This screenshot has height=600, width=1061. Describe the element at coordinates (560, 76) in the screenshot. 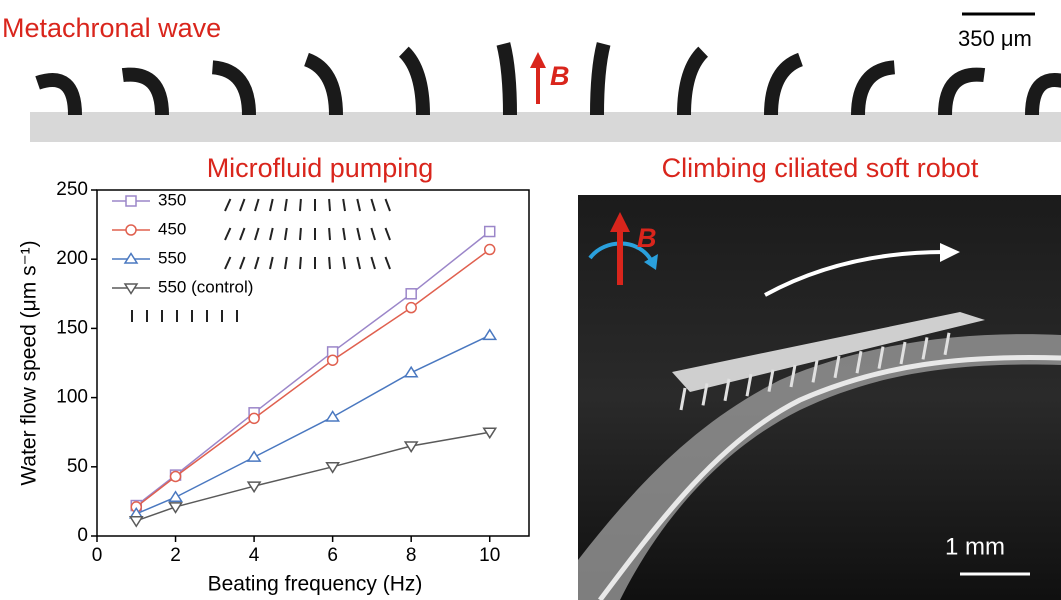

I see `top-field: B` at that location.